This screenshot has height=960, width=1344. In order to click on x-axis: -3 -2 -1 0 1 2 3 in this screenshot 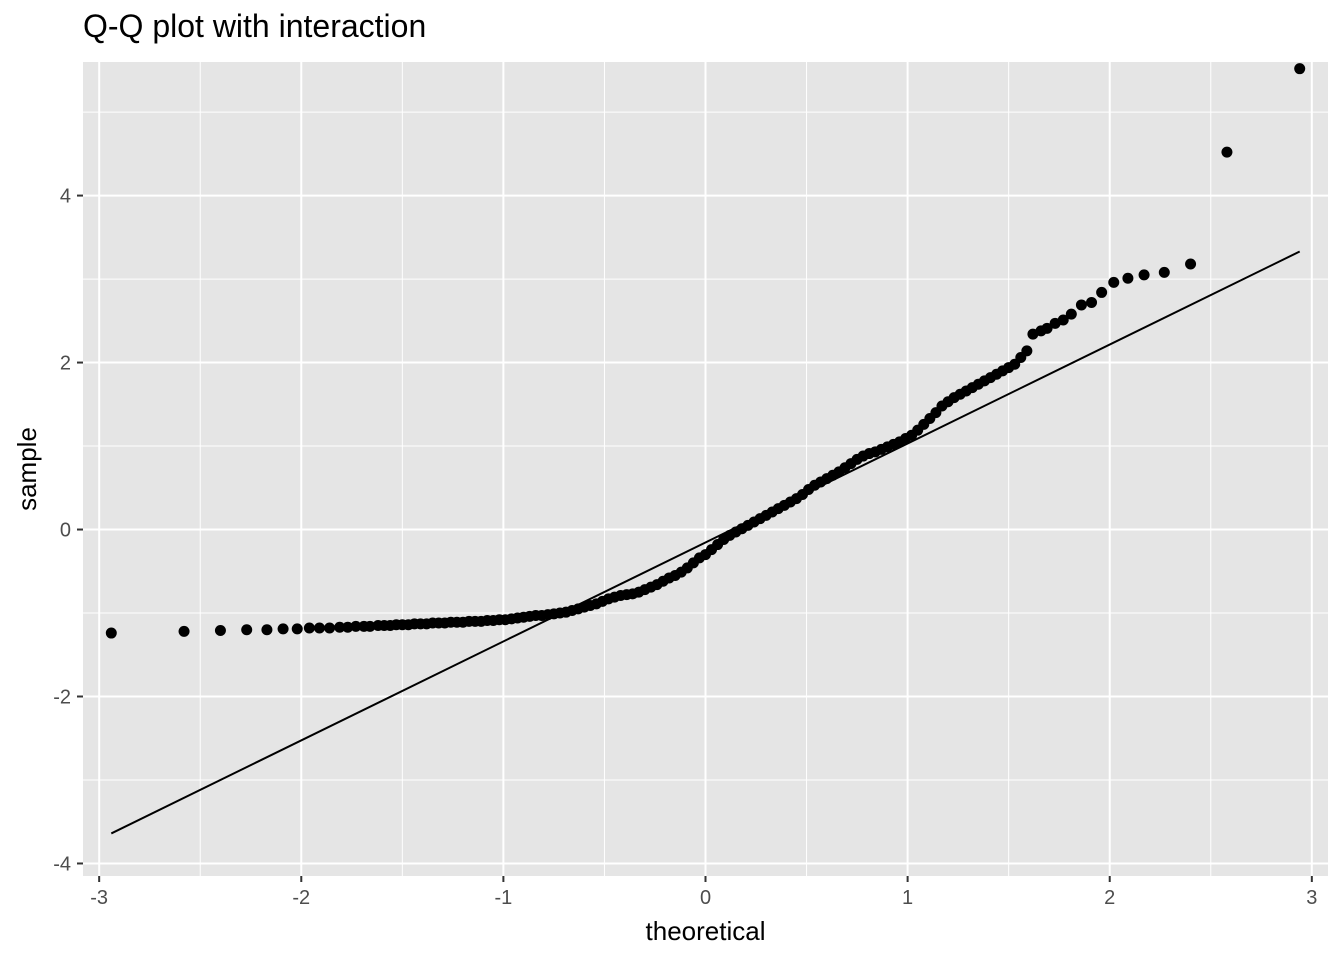, I will do `click(703, 892)`.